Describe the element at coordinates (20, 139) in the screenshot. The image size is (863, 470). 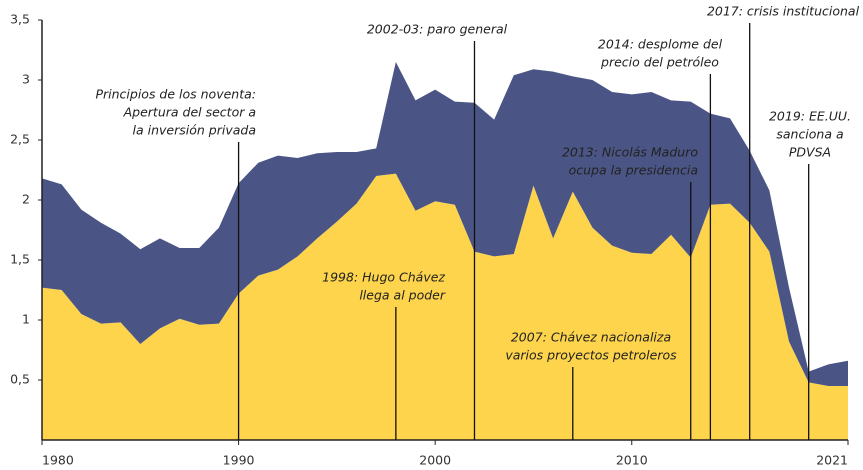
I see `y-tick-label: 2,5` at that location.